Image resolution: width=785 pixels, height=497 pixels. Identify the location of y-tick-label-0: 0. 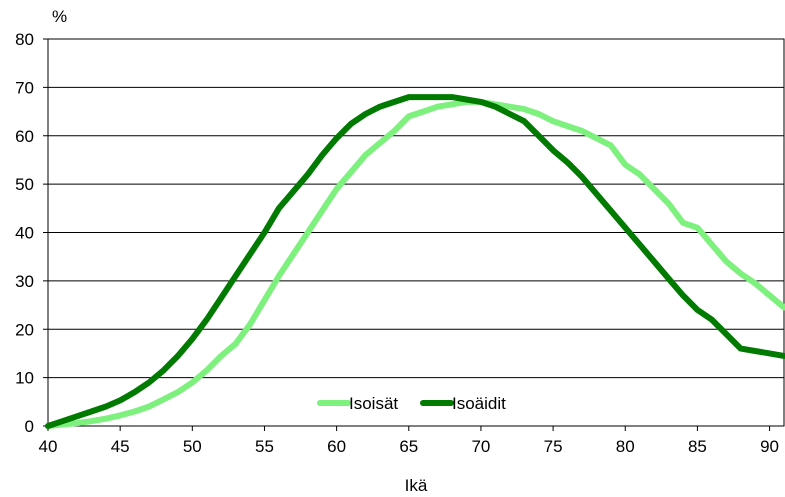
(29, 426).